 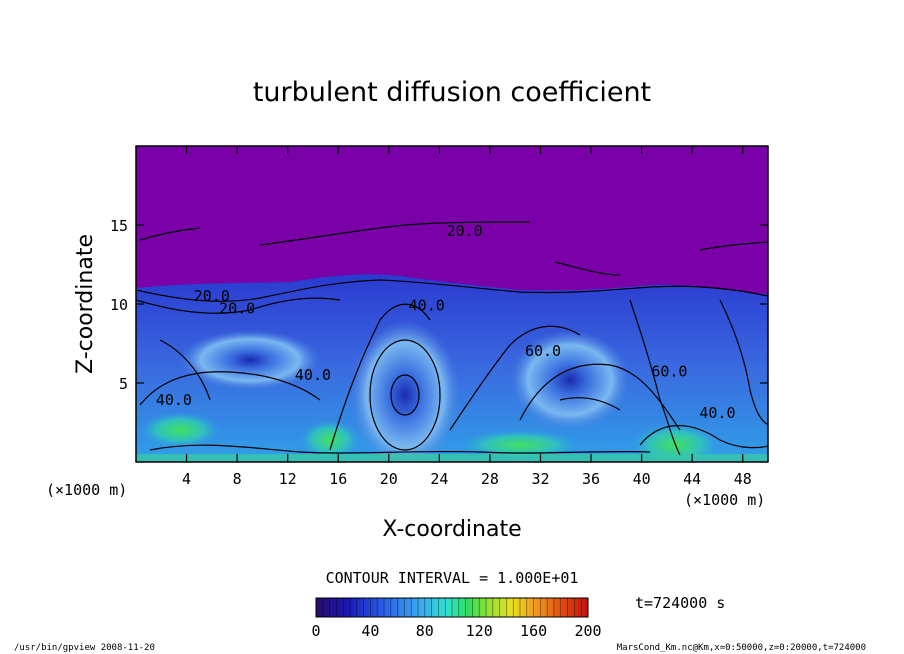 I want to click on colorbar-tick-label: 0, so click(x=315, y=631).